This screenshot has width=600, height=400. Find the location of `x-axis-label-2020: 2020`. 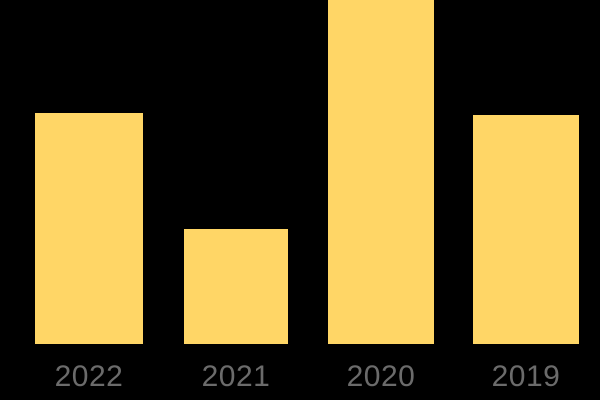

x-axis-label-2020: 2020 is located at coordinates (381, 376).